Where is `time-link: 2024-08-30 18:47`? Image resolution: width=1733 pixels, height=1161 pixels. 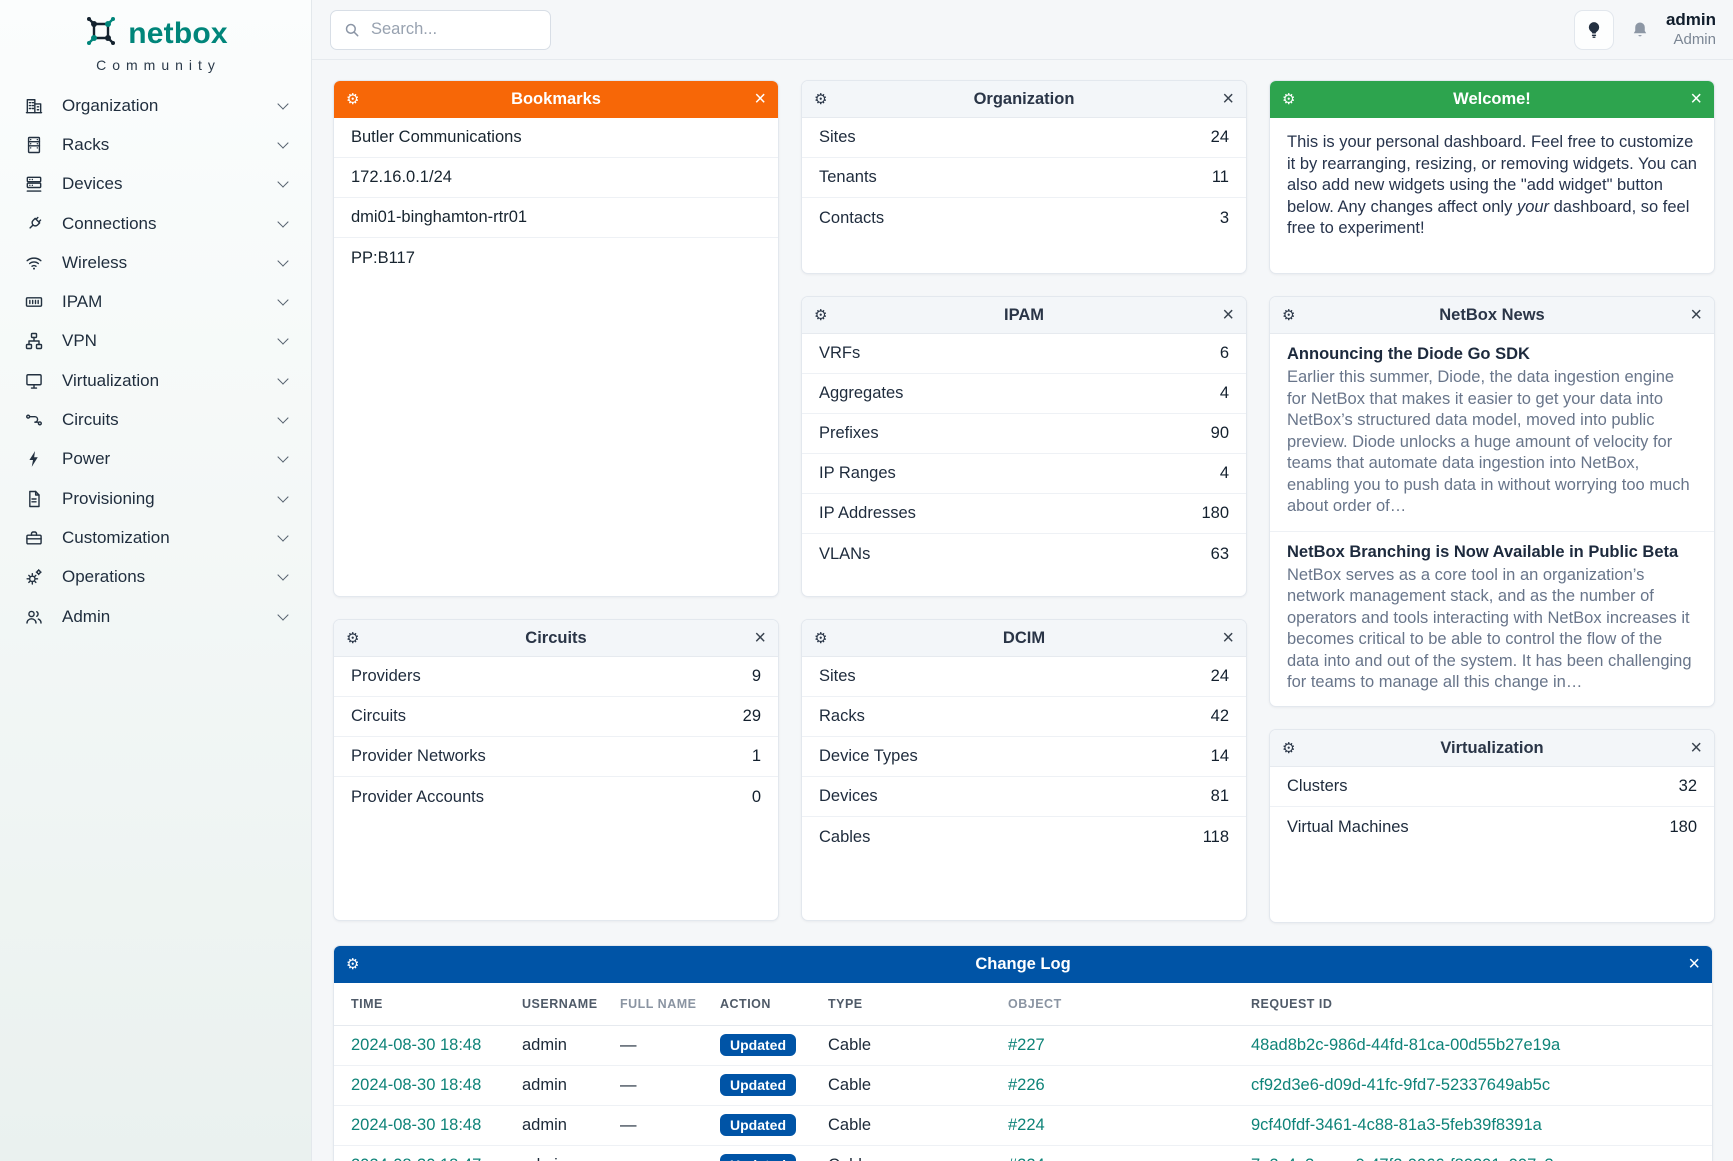
time-link: 2024-08-30 18:47 is located at coordinates (416, 1158).